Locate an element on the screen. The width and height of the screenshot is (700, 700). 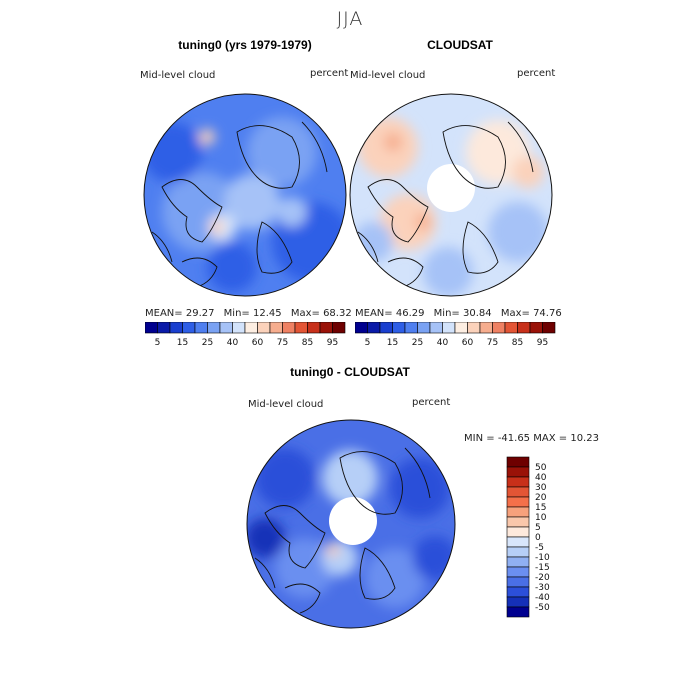
panel1-variable: Mid-level cloud is located at coordinates (178, 75).